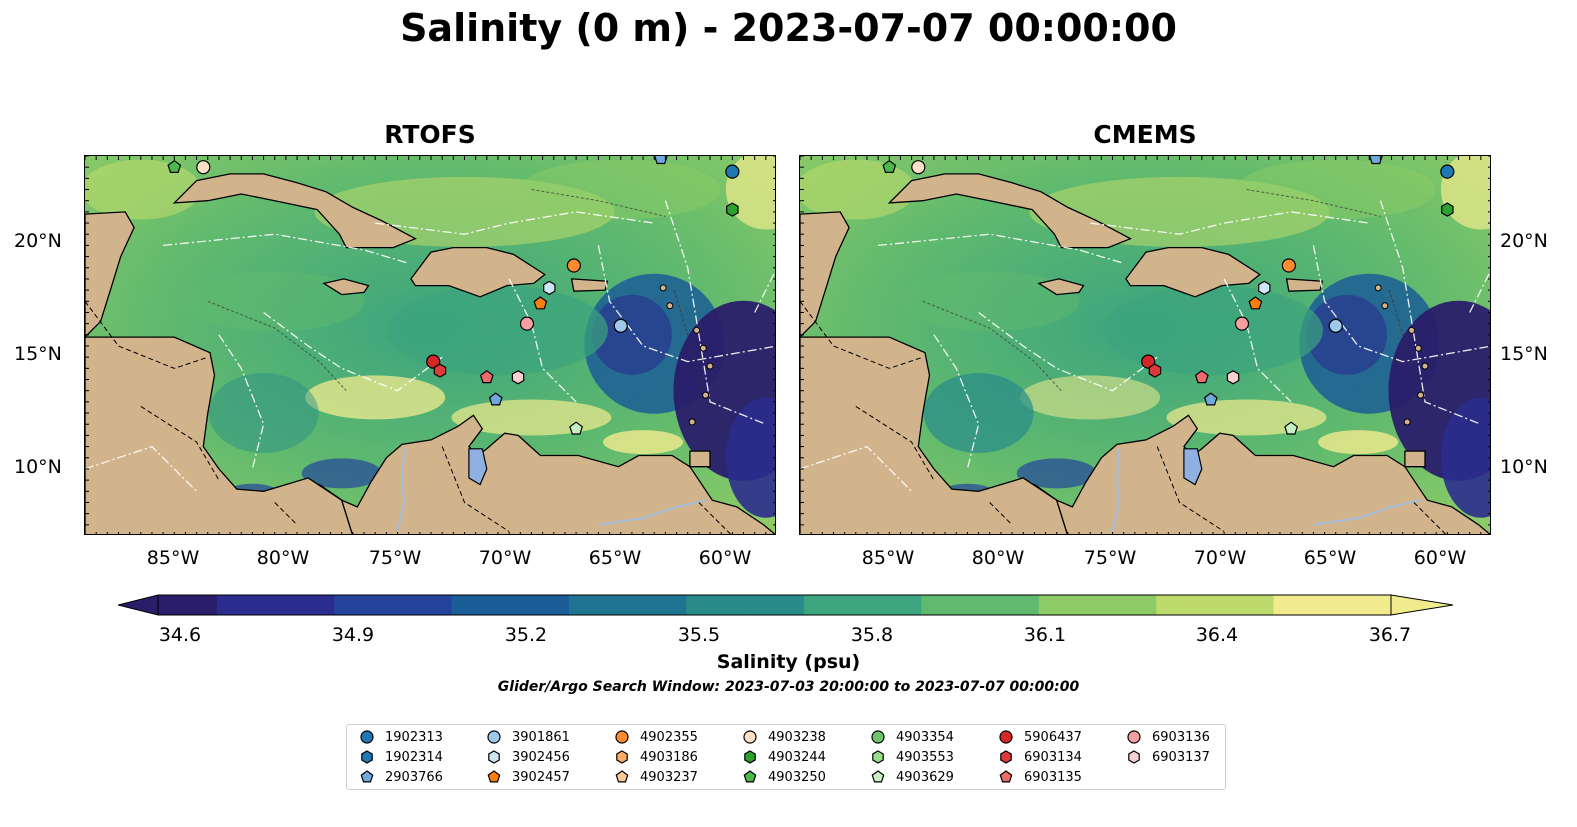 The image size is (1577, 827). Describe the element at coordinates (1524, 467) in the screenshot. I see `lat-label-10n-right: 10°N` at that location.